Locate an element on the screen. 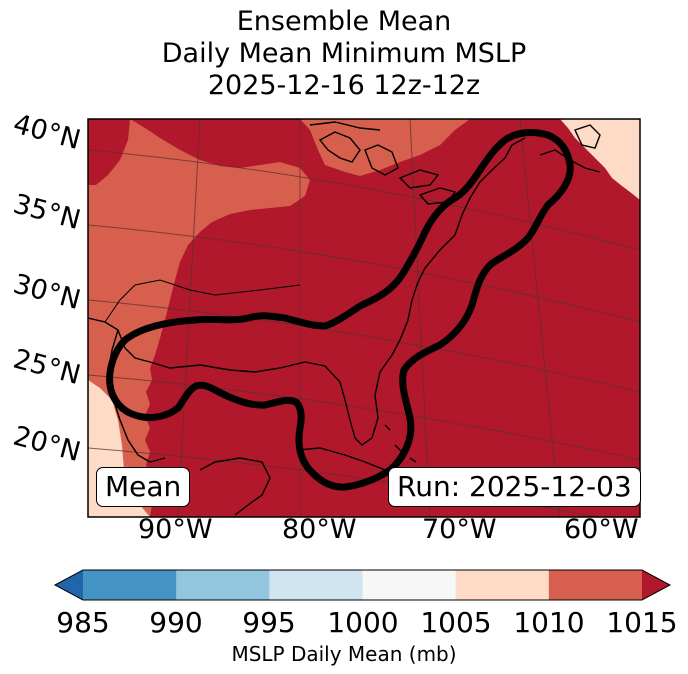 This screenshot has width=688, height=674. colorbar-extend-low is located at coordinates (69, 585).